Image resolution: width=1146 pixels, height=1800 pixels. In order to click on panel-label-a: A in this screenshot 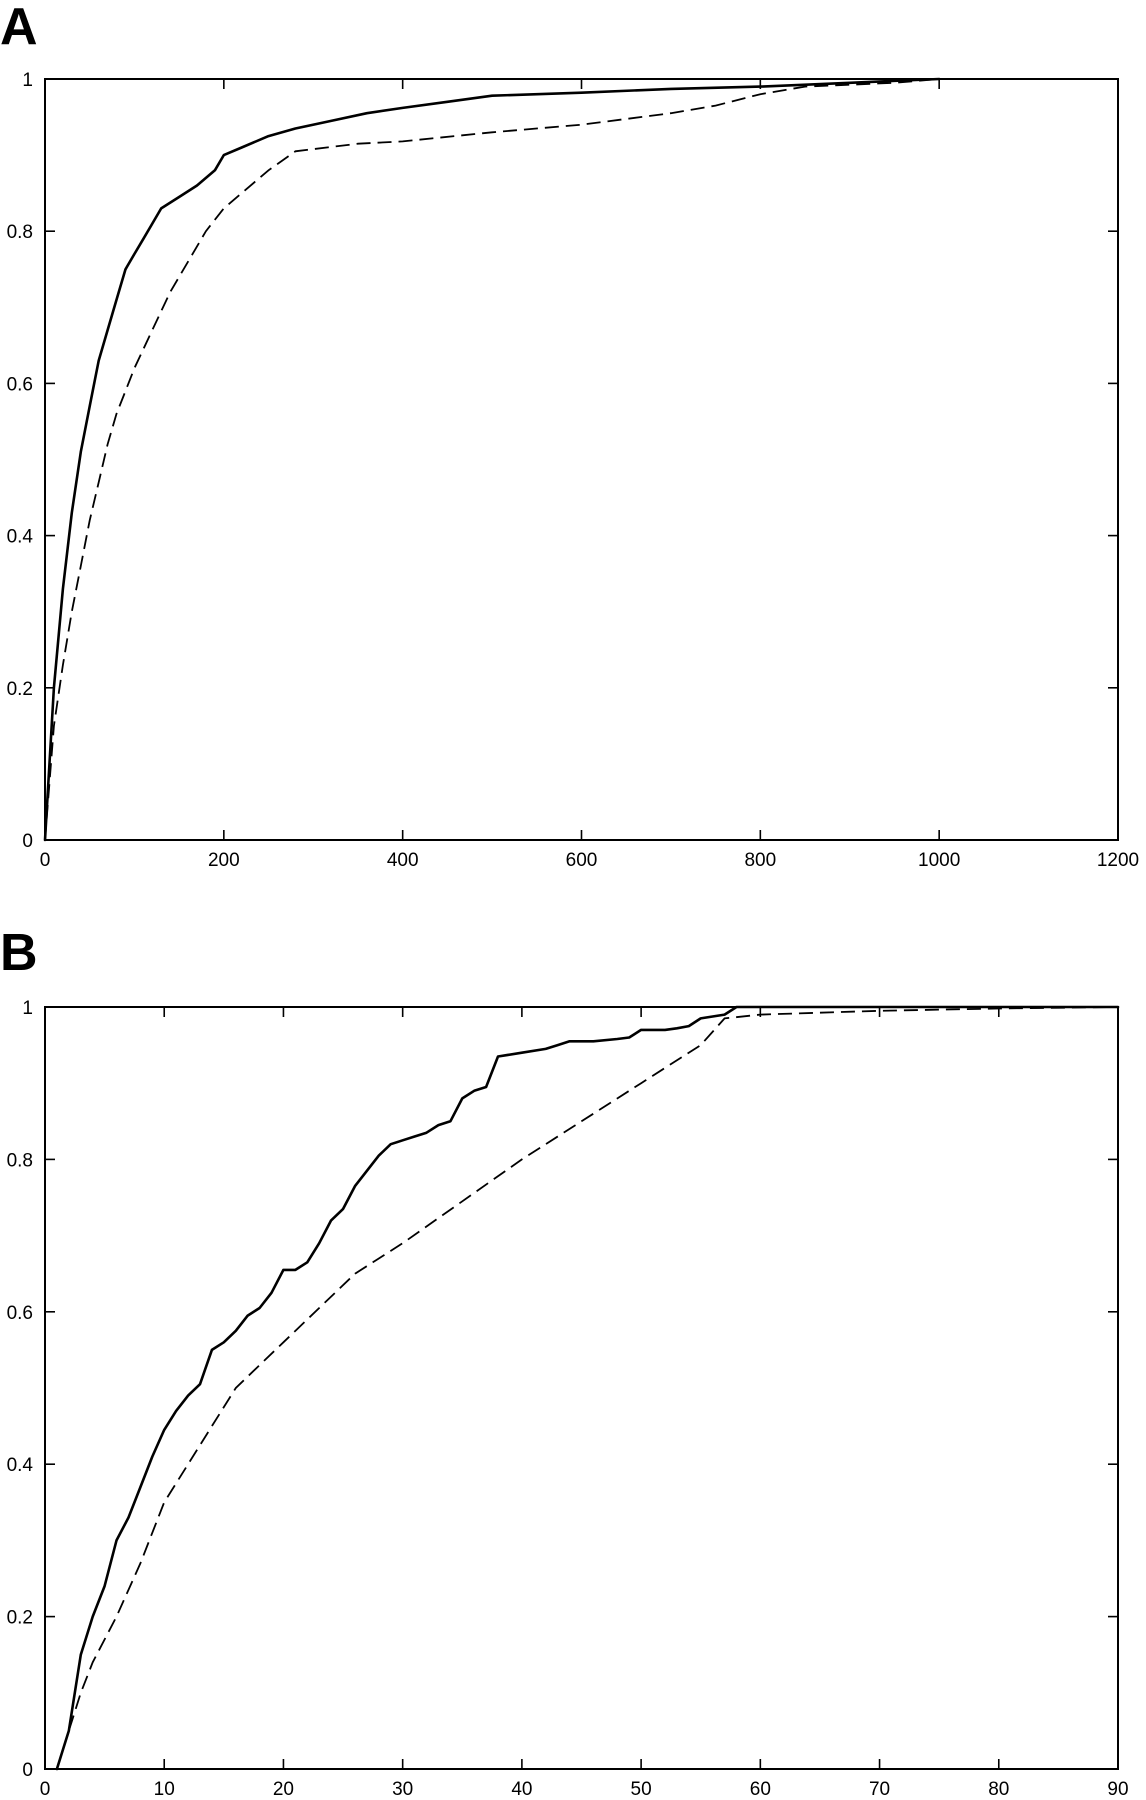, I will do `click(19, 28)`.